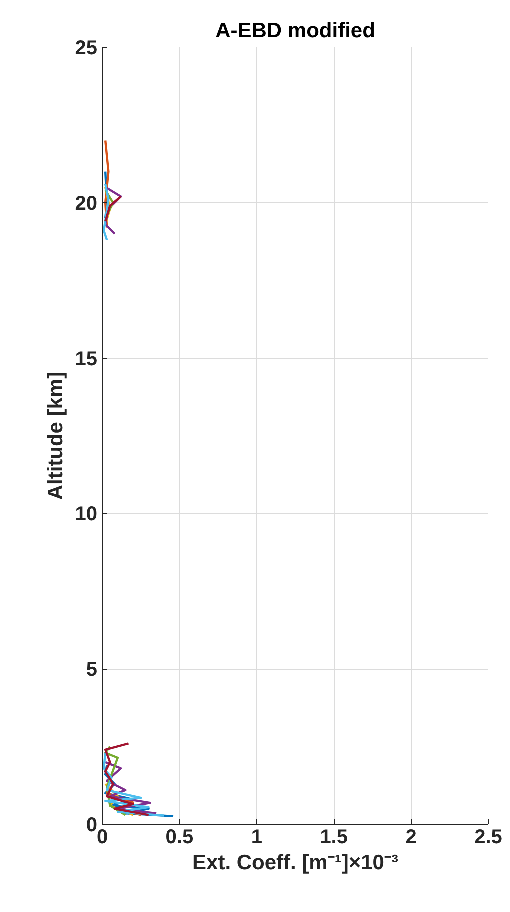 This screenshot has height=912, width=510. I want to click on x-tick-label: 2.5, so click(488, 837).